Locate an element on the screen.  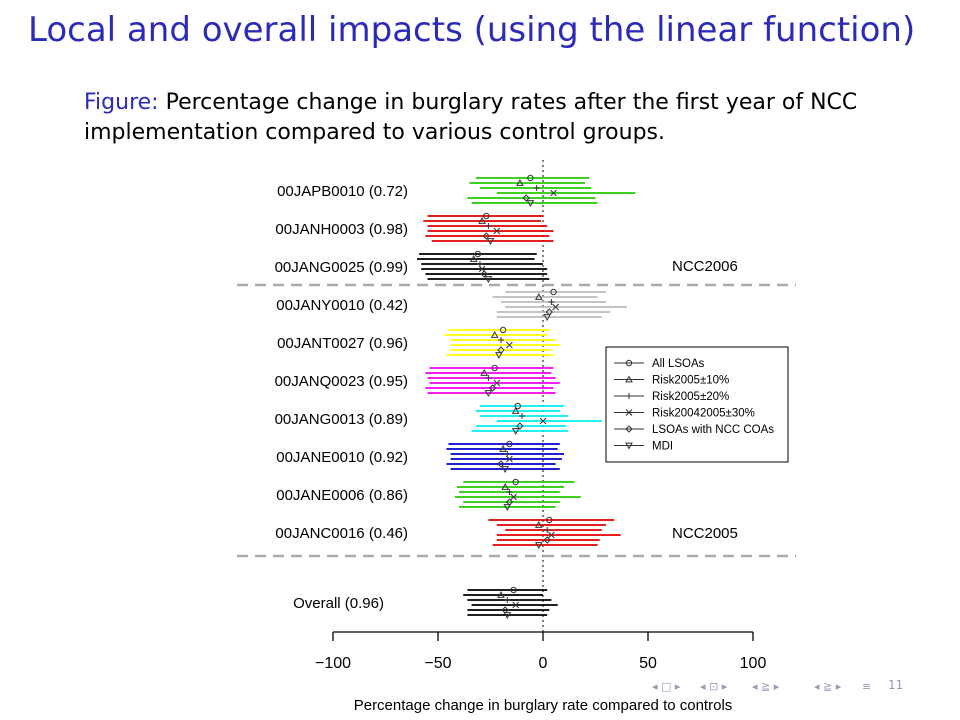
legend-entry: Risk2005±10% is located at coordinates (690, 381).